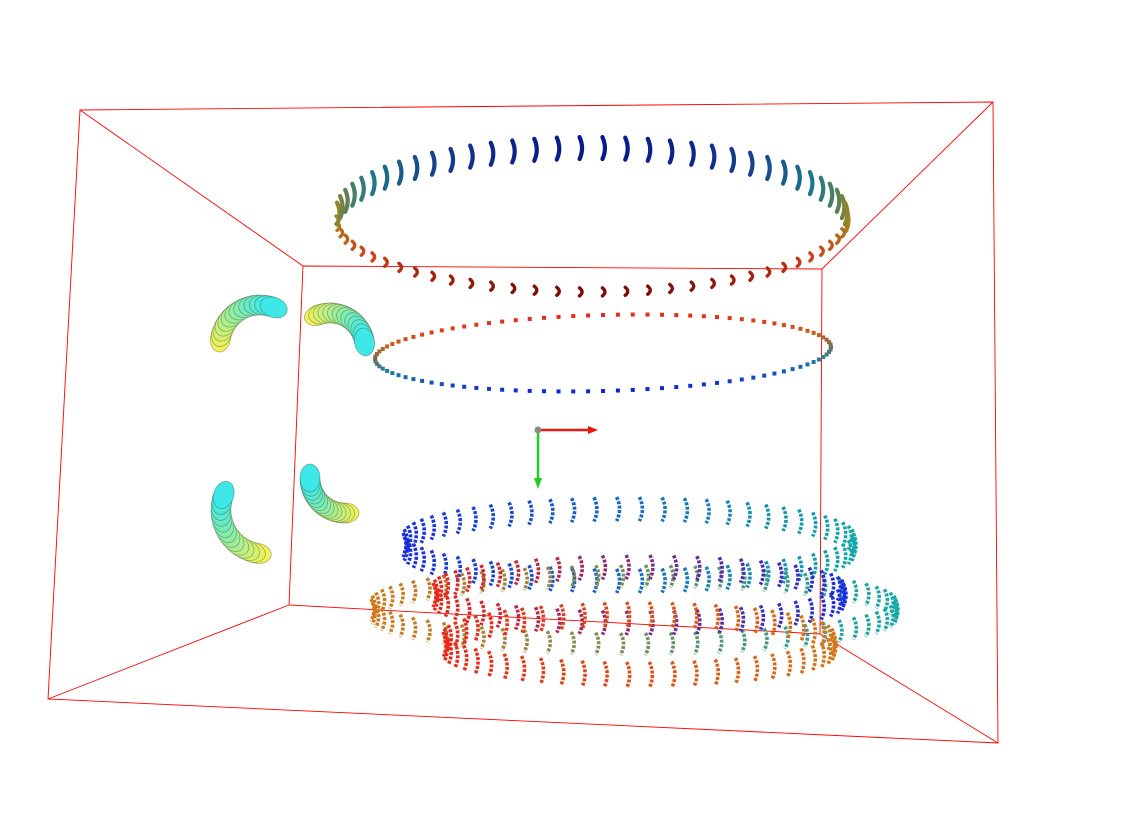 This screenshot has height=821, width=1123. Describe the element at coordinates (292, 429) in the screenshot. I see `corner-elbow-pieces` at that location.